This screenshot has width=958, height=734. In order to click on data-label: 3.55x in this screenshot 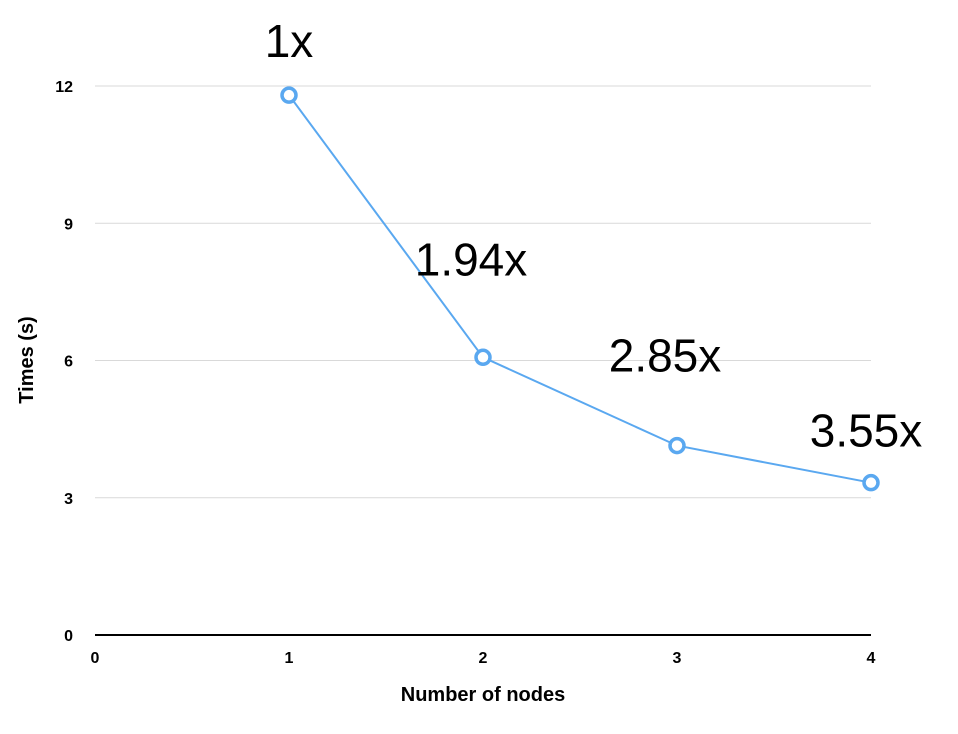, I will do `click(866, 431)`.